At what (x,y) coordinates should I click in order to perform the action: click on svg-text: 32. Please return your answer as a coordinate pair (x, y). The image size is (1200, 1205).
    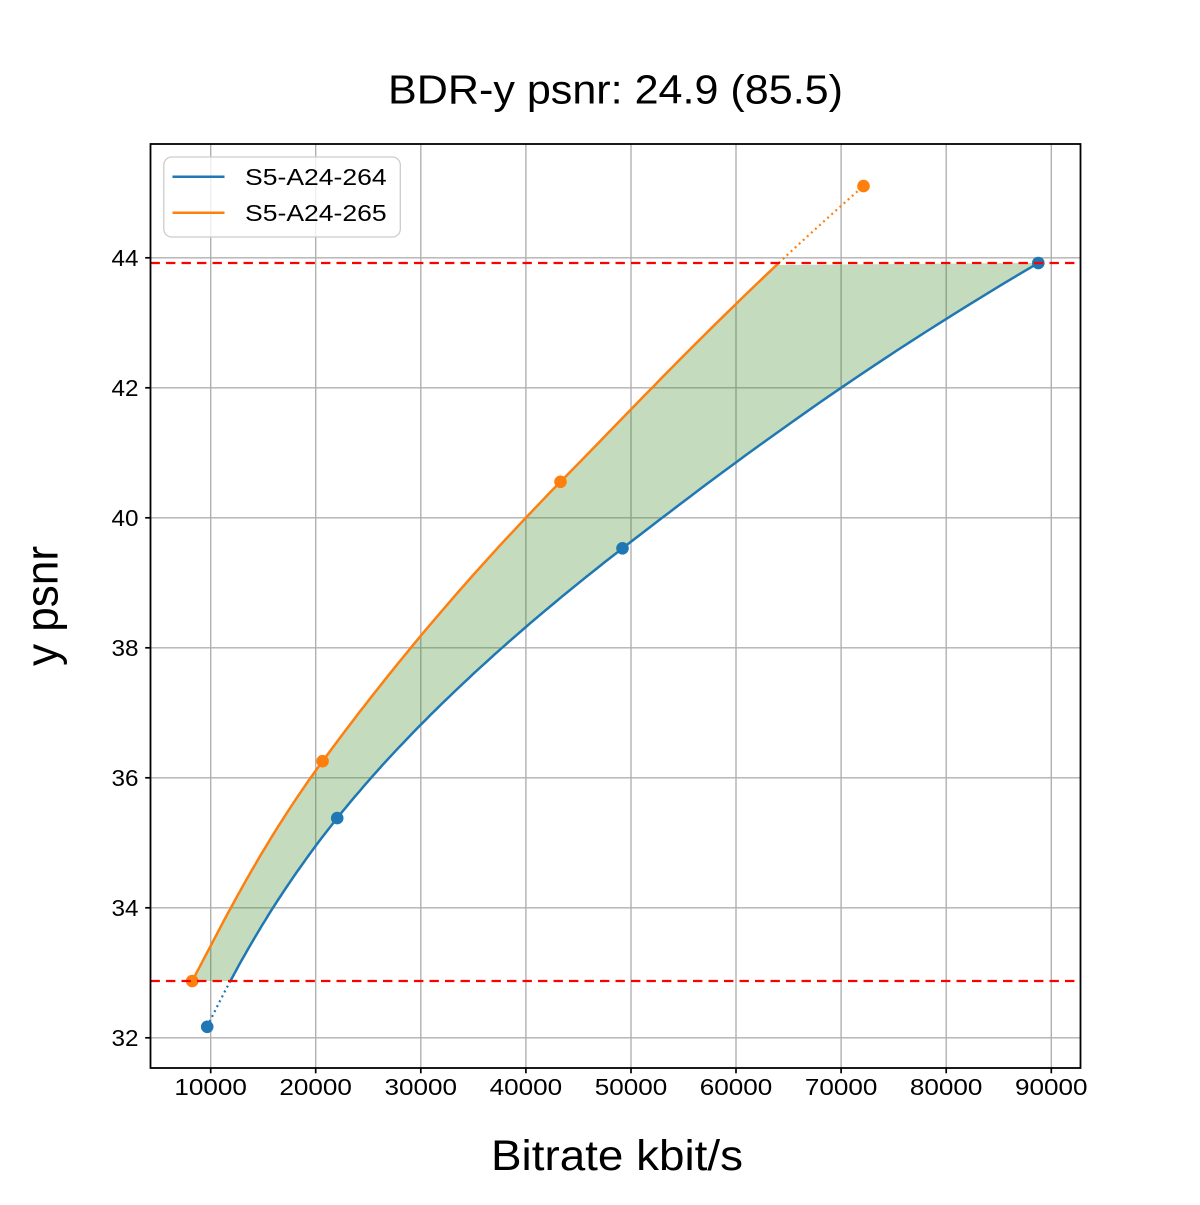
    Looking at the image, I should click on (125, 1038).